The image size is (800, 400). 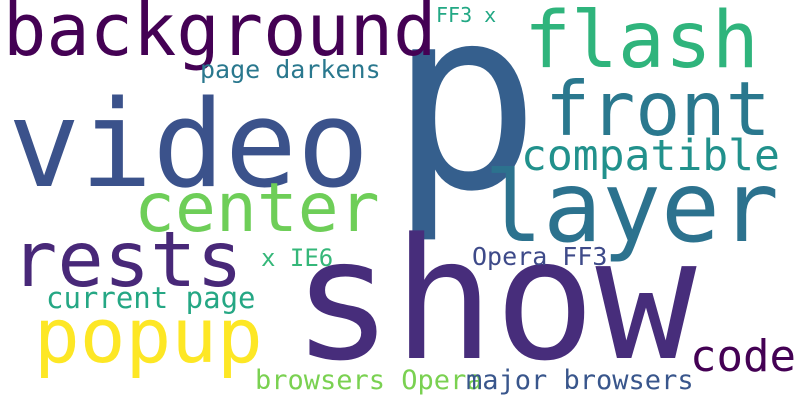 I want to click on word-code: code, so click(x=743, y=356).